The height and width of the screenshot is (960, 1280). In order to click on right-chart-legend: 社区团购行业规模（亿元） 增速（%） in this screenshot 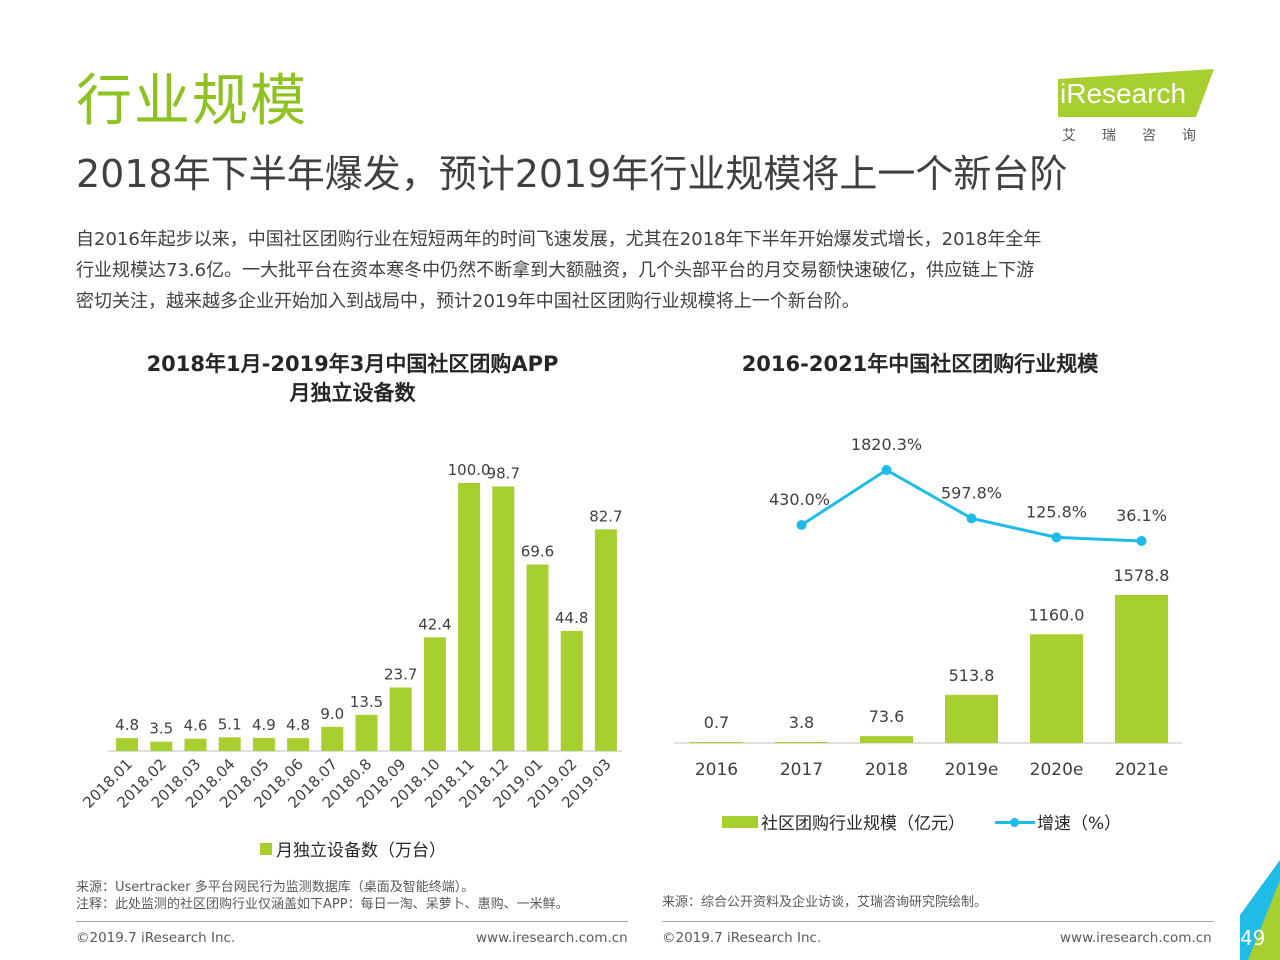, I will do `click(921, 821)`.